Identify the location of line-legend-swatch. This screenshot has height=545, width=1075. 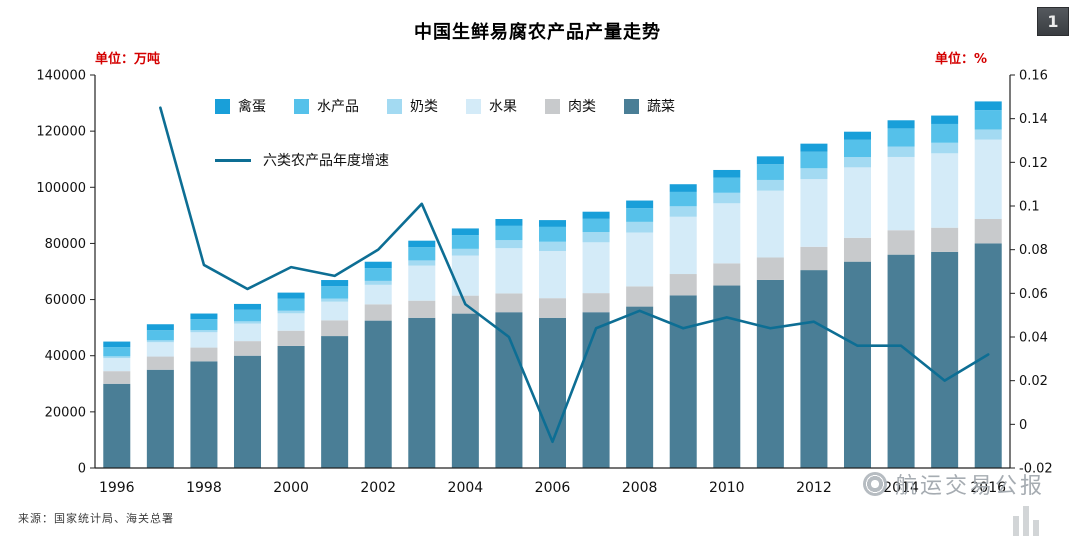
(233, 160).